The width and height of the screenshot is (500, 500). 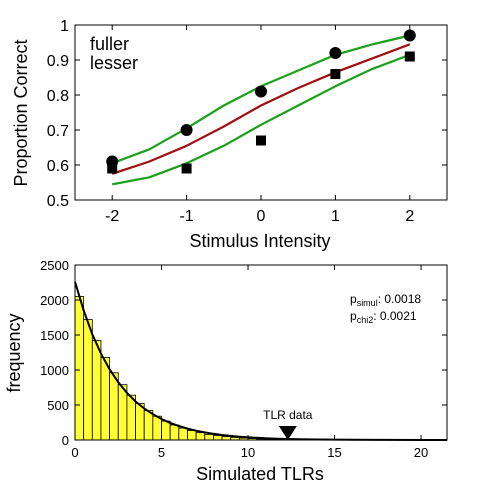 I want to click on psychometric-legend: fuller lesser, so click(x=114, y=53).